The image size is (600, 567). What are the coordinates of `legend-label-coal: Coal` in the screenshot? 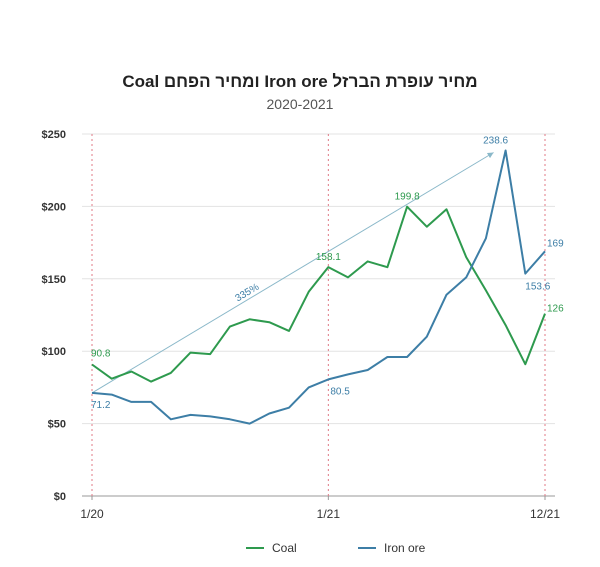 It's located at (284, 548).